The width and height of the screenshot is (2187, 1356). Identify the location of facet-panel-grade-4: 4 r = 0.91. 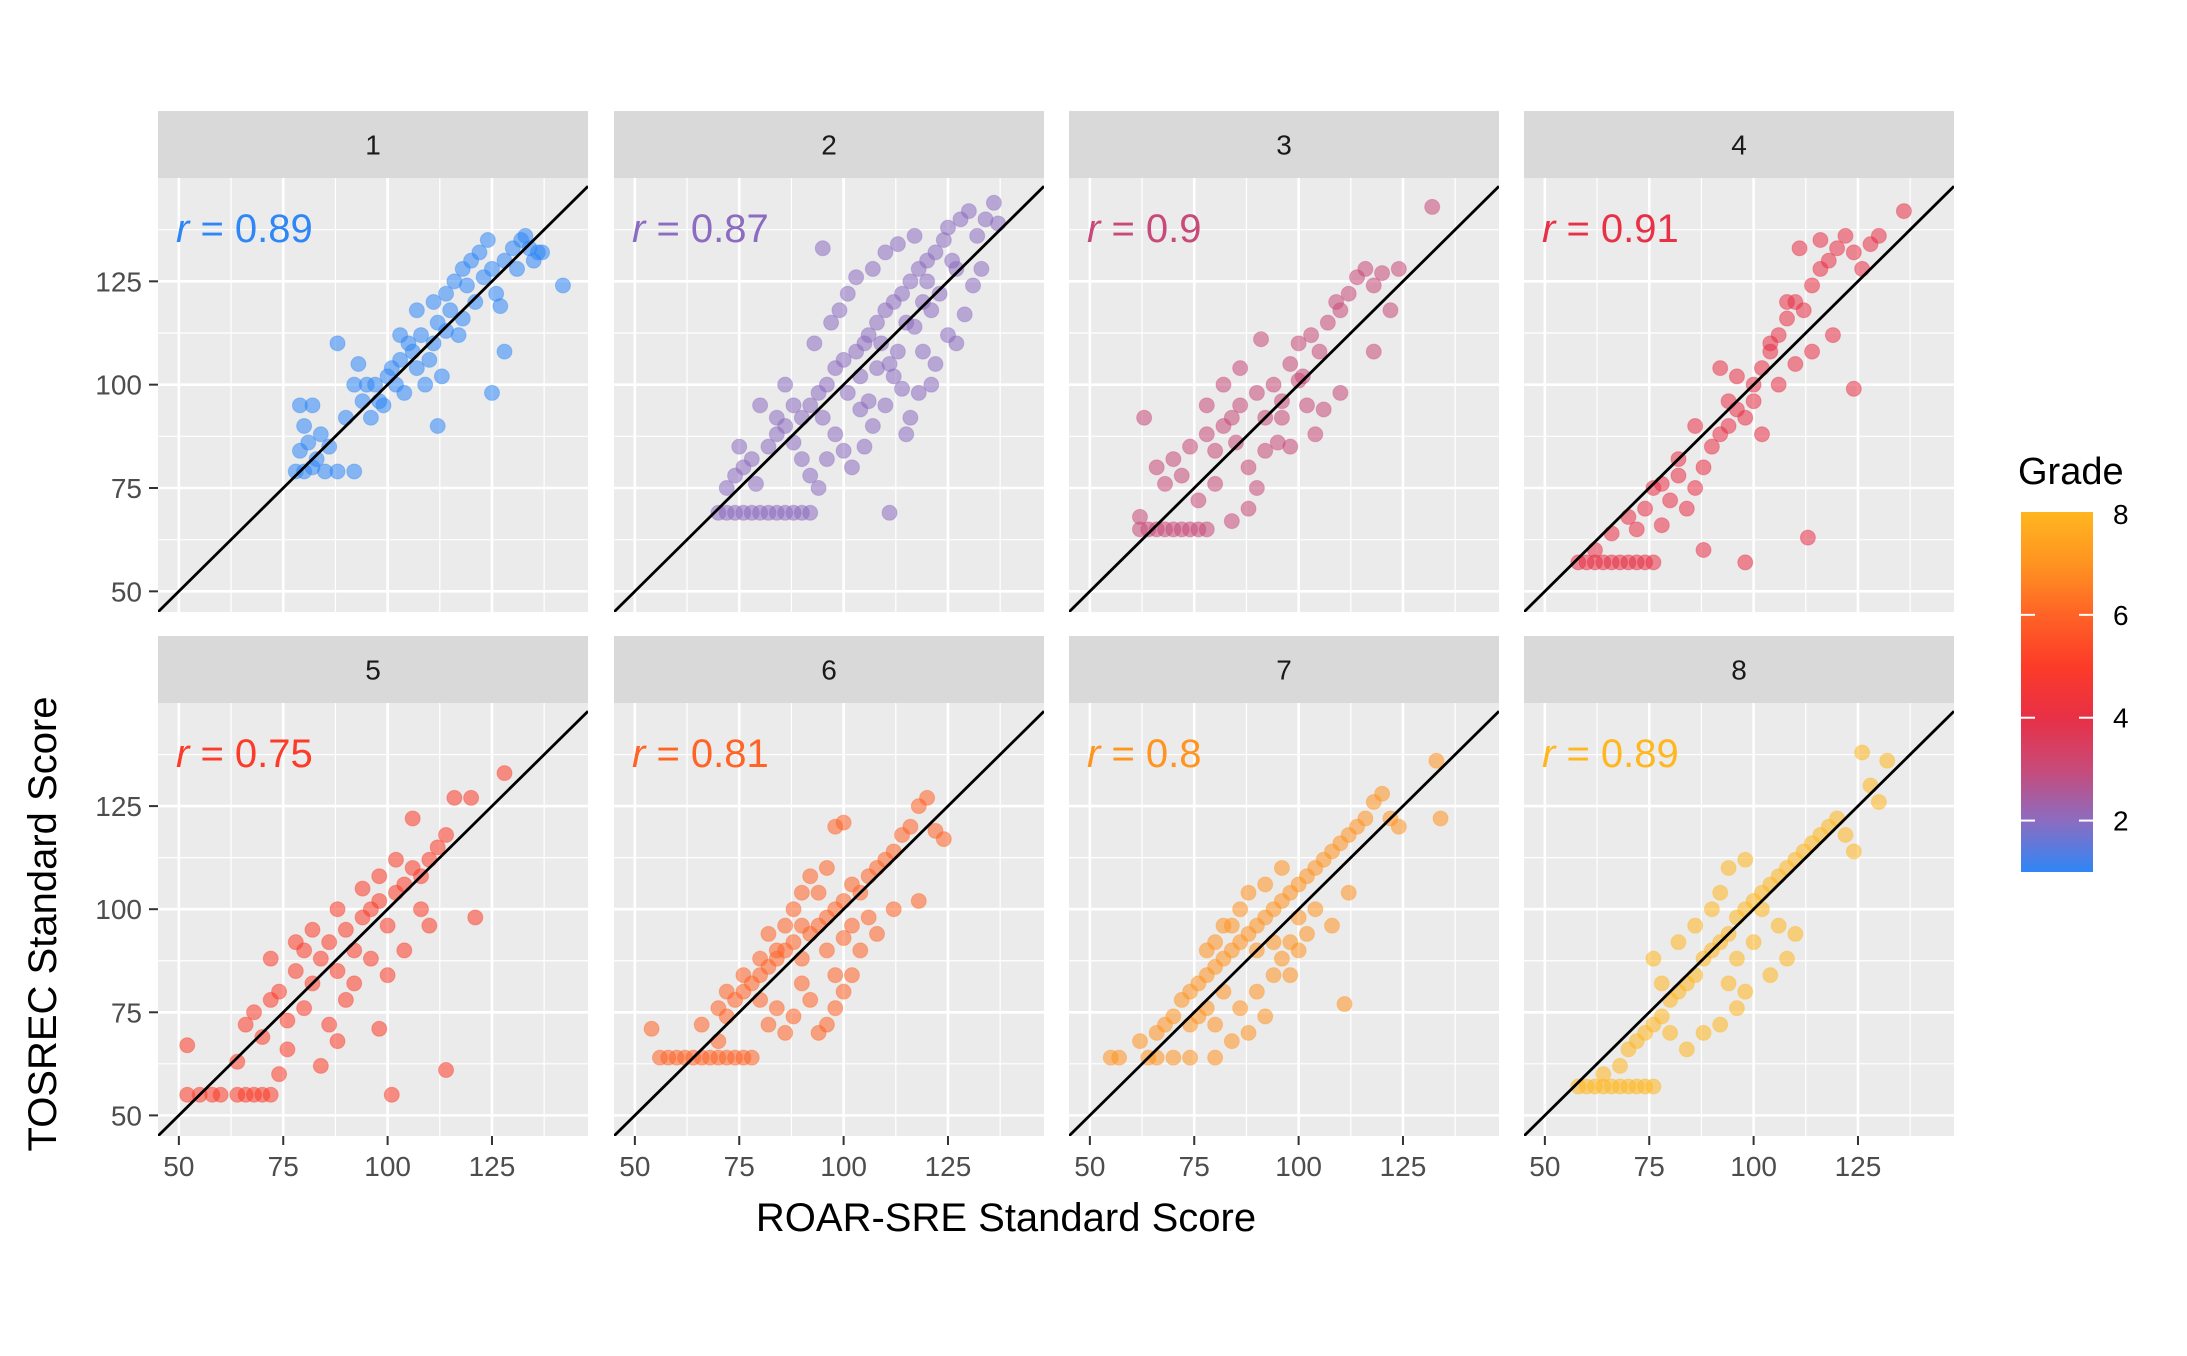
(1739, 361).